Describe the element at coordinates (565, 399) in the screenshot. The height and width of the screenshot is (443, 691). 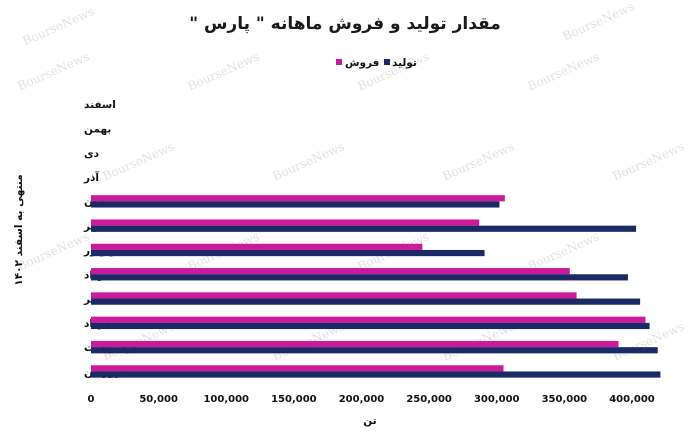
I see `x-tick-label: 350,000` at that location.